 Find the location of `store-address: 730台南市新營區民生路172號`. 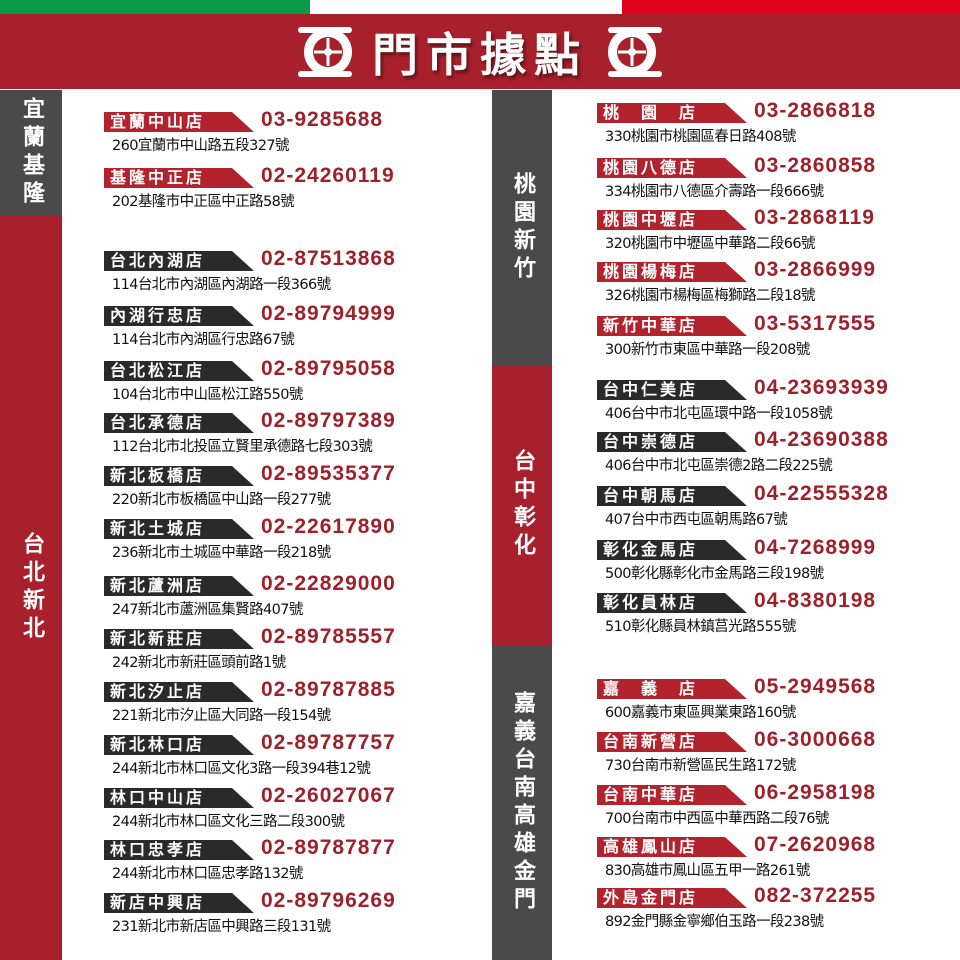

store-address: 730台南市新營區民生路172號 is located at coordinates (700, 766).